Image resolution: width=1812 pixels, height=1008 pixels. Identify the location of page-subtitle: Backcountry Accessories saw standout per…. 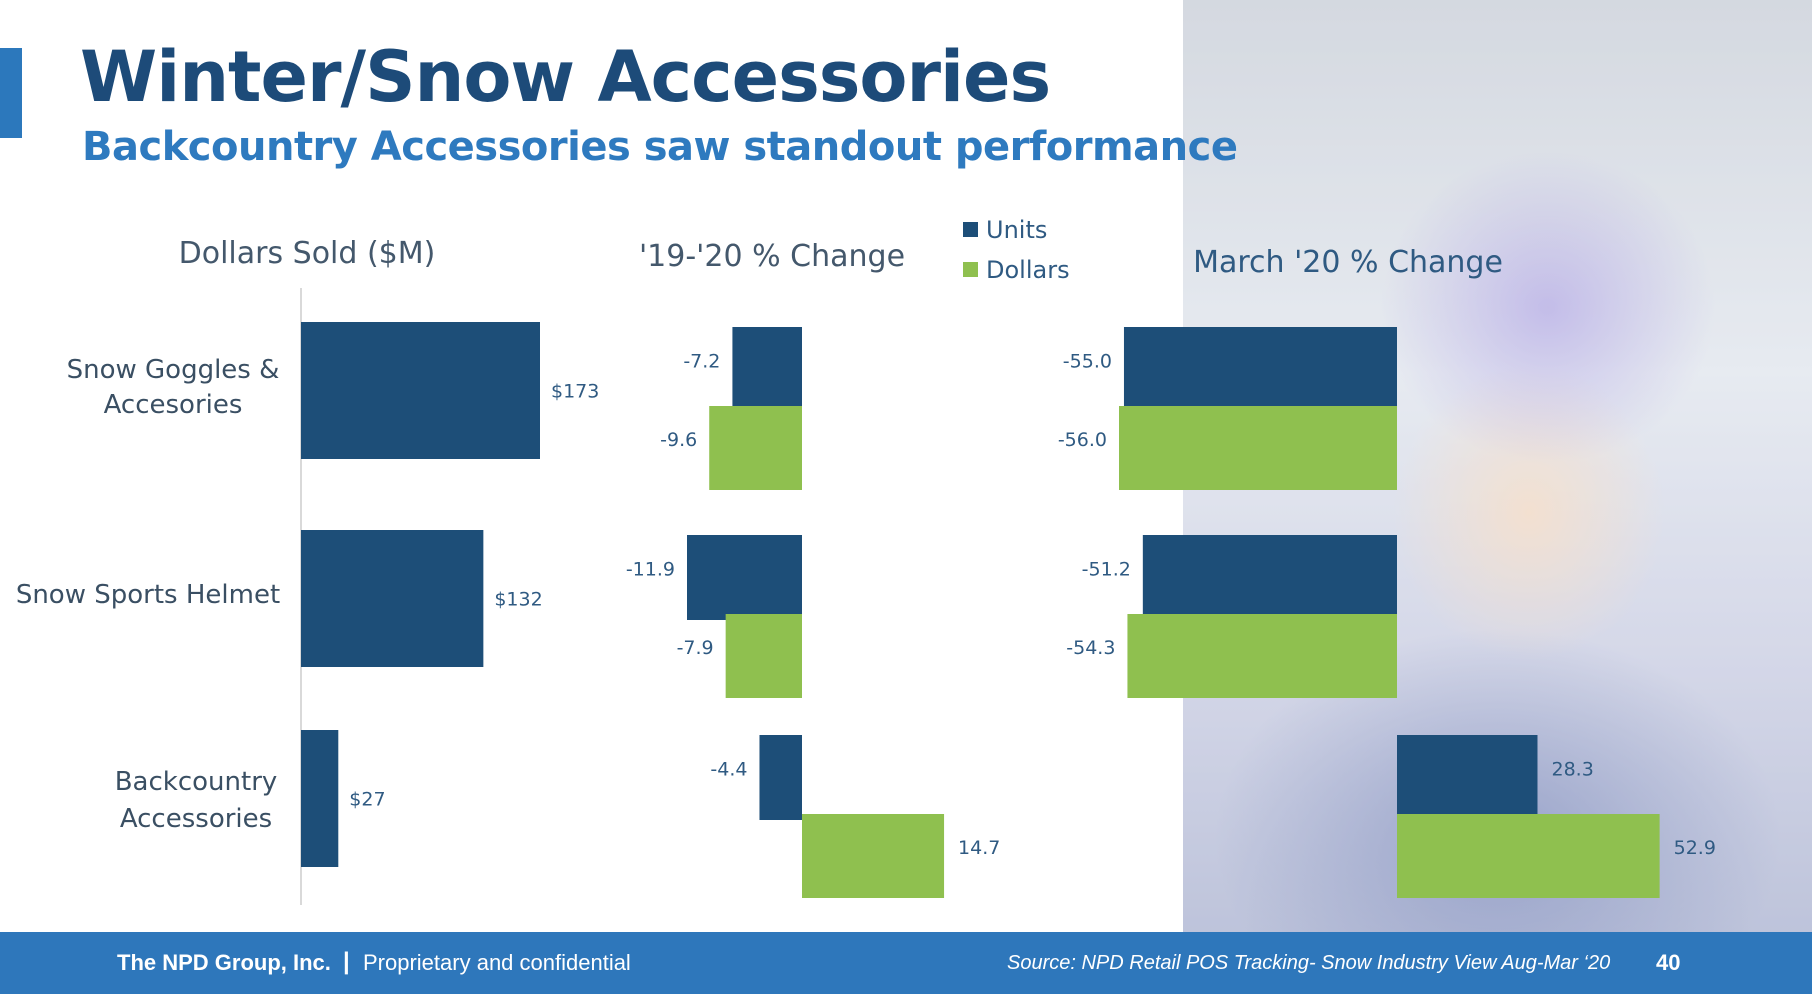
(660, 147).